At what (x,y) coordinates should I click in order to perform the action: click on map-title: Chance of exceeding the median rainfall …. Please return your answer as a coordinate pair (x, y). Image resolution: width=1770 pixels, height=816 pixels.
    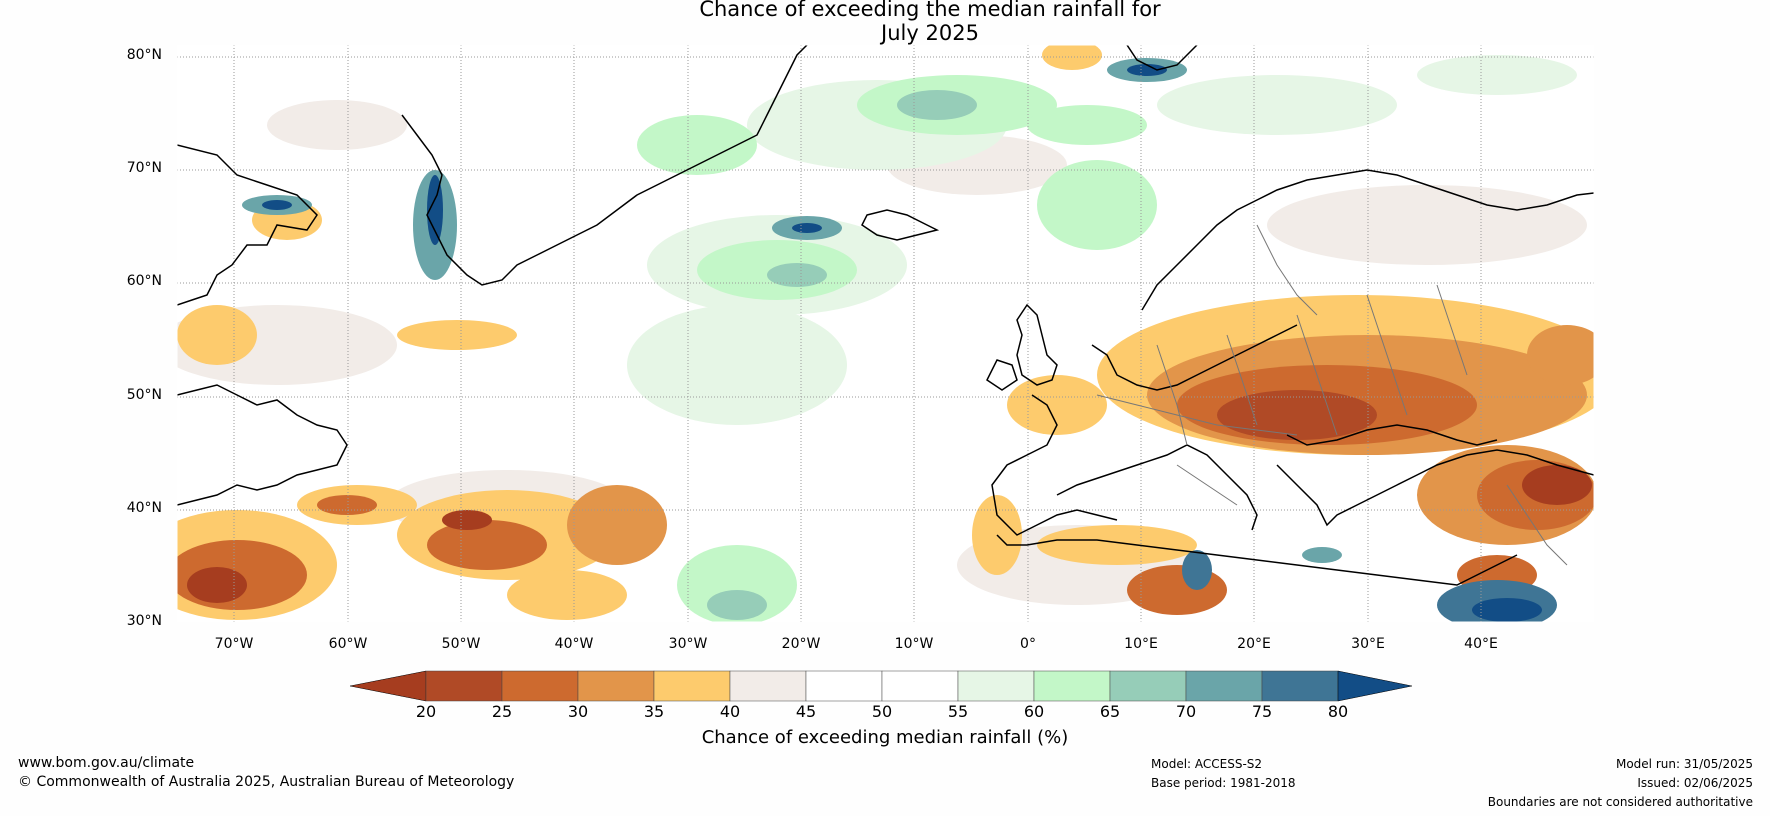
    Looking at the image, I should click on (930, 10).